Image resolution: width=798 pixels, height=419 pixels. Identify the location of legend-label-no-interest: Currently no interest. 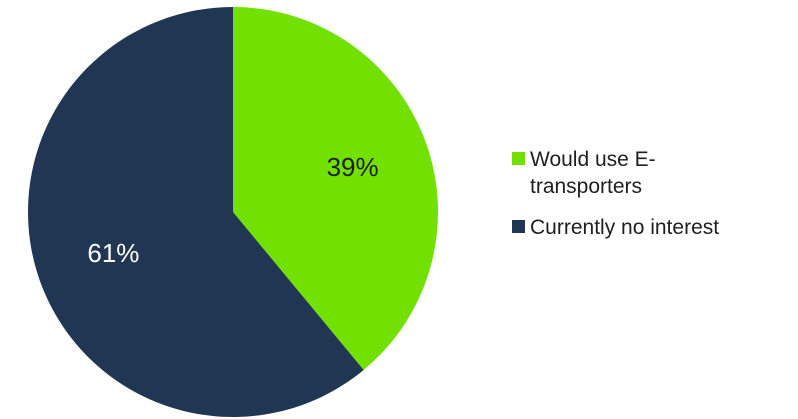
(625, 227).